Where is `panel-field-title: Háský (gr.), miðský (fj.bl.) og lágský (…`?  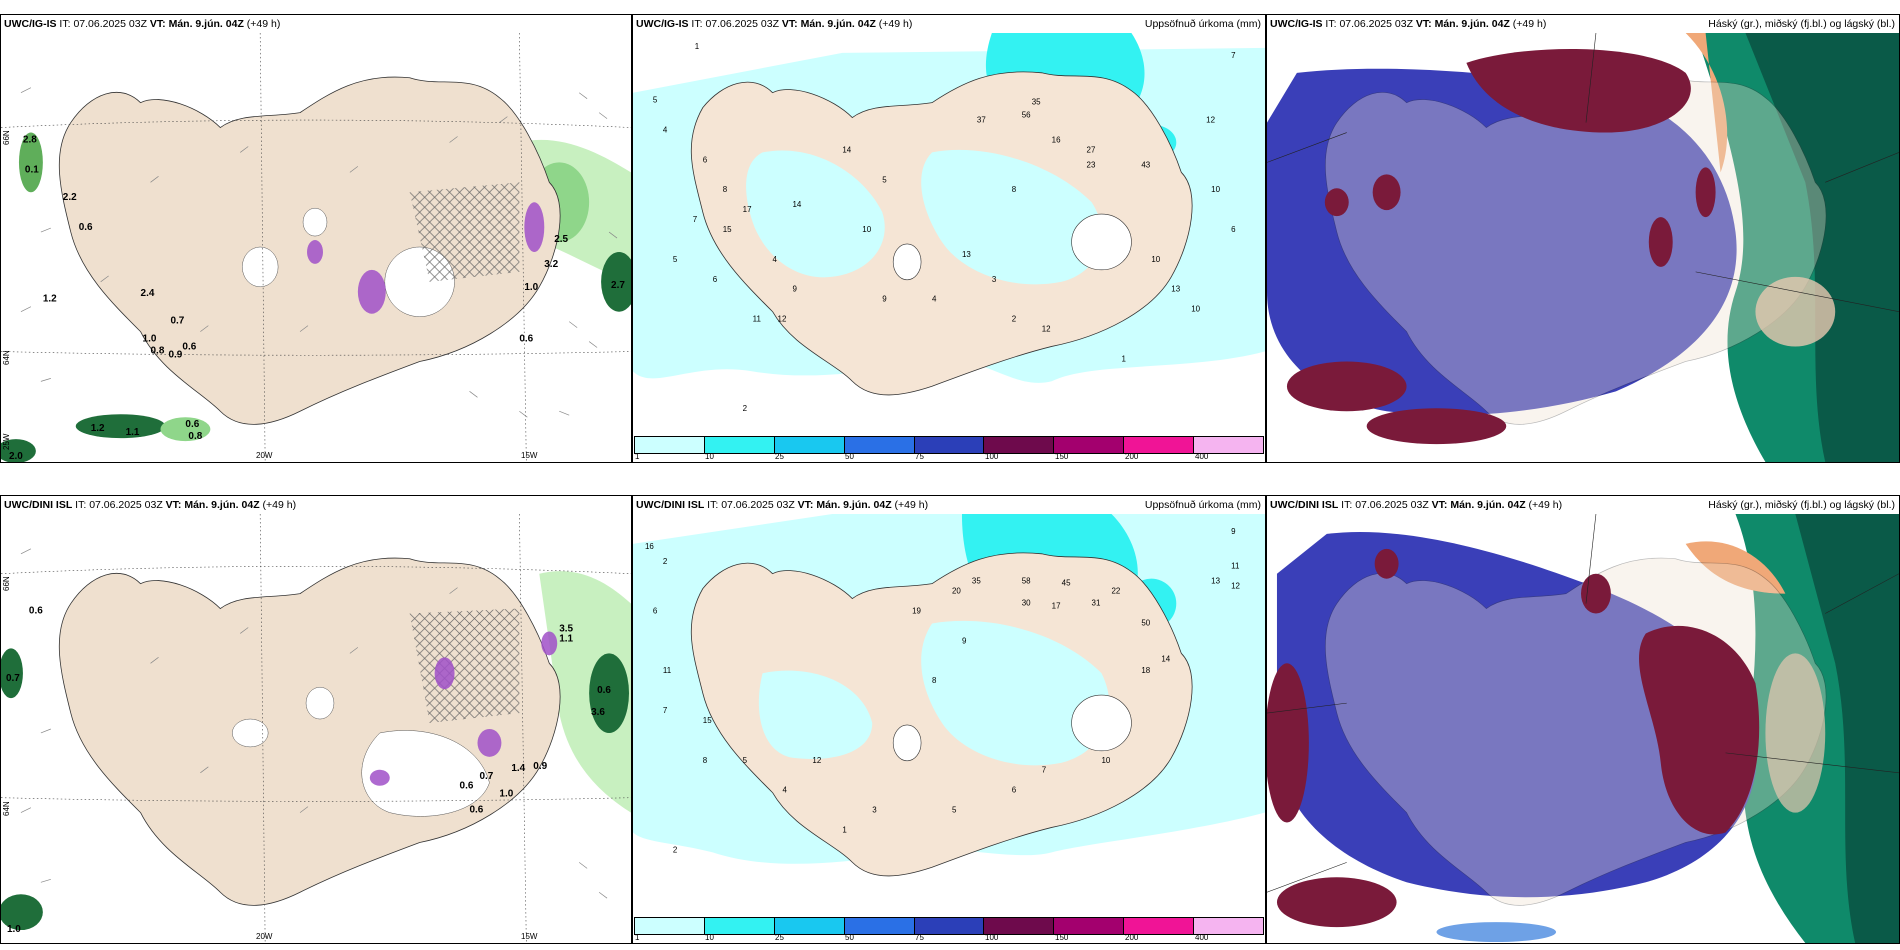
panel-field-title: Háský (gr.), miðský (fj.bl.) og lágský (… is located at coordinates (1801, 24).